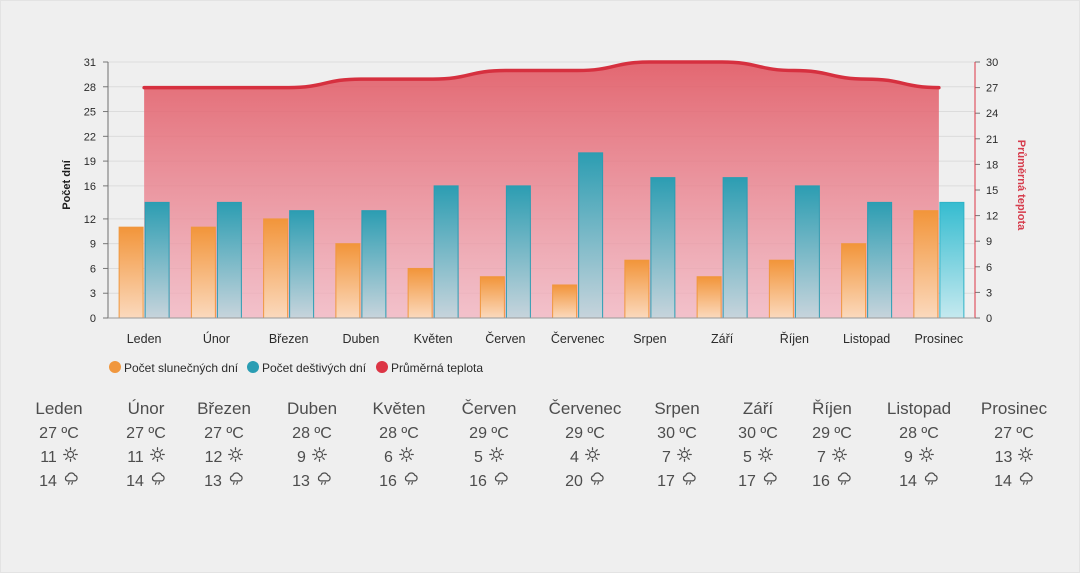 This screenshot has width=1080, height=573. Describe the element at coordinates (832, 408) in the screenshot. I see `month-name: Říjen` at that location.